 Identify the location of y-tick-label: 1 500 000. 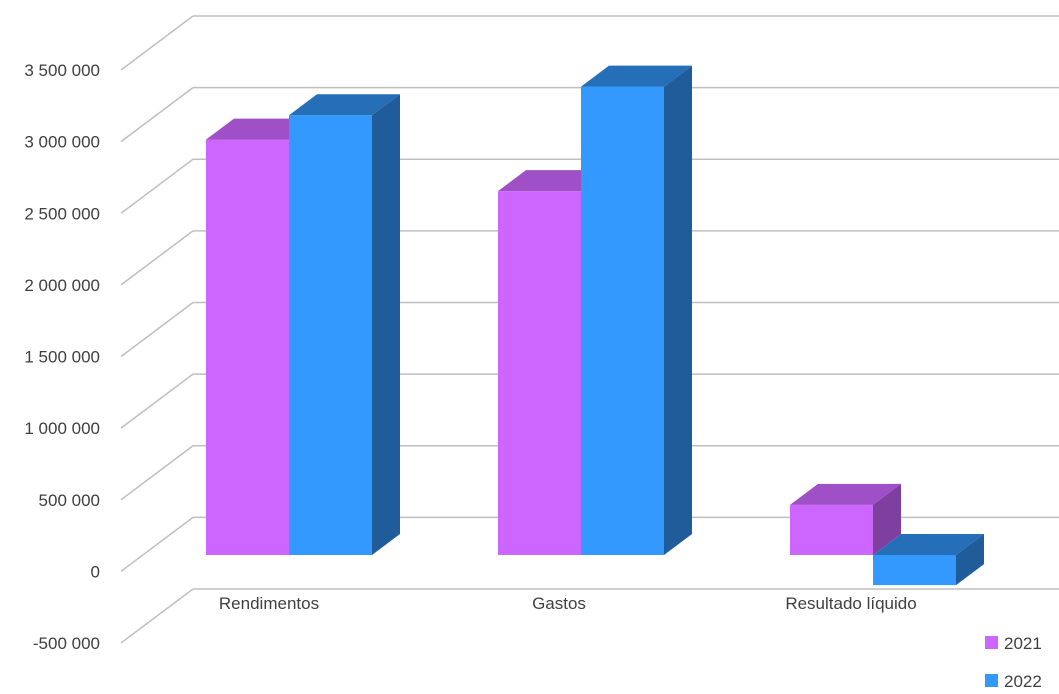
(62, 357).